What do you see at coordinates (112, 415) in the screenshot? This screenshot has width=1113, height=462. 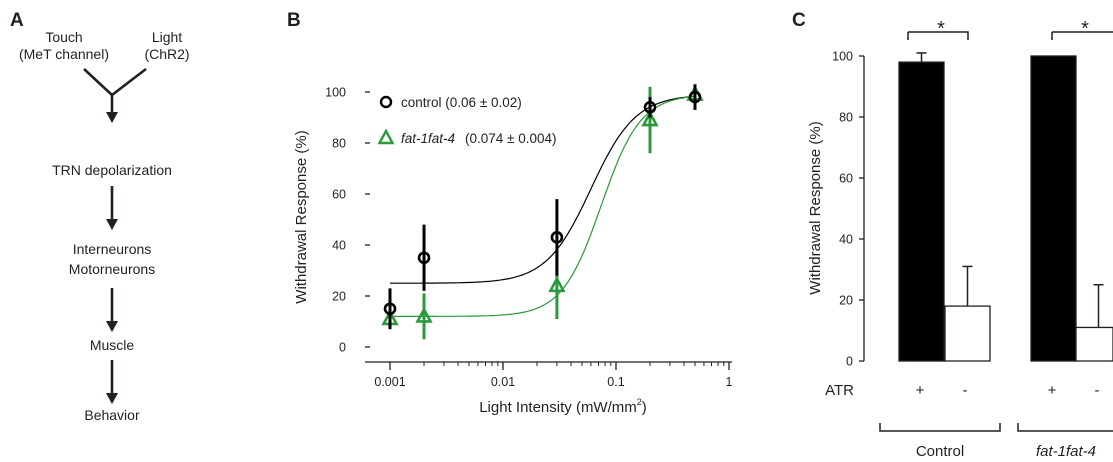 I see `flow-step-behavior: Behavior` at bounding box center [112, 415].